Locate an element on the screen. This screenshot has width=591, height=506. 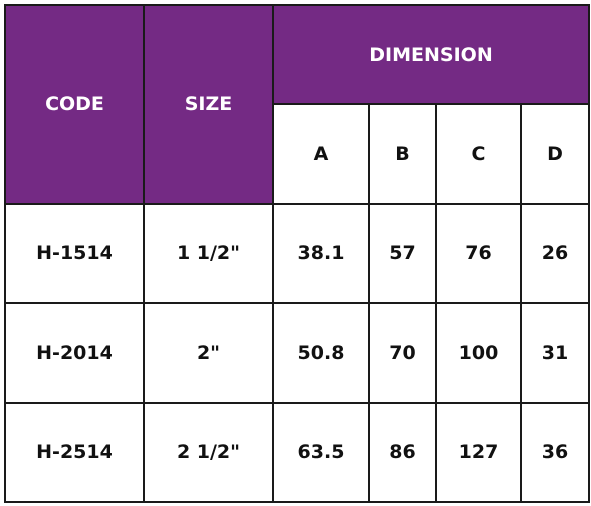
table-cell: 76 is located at coordinates (478, 253).